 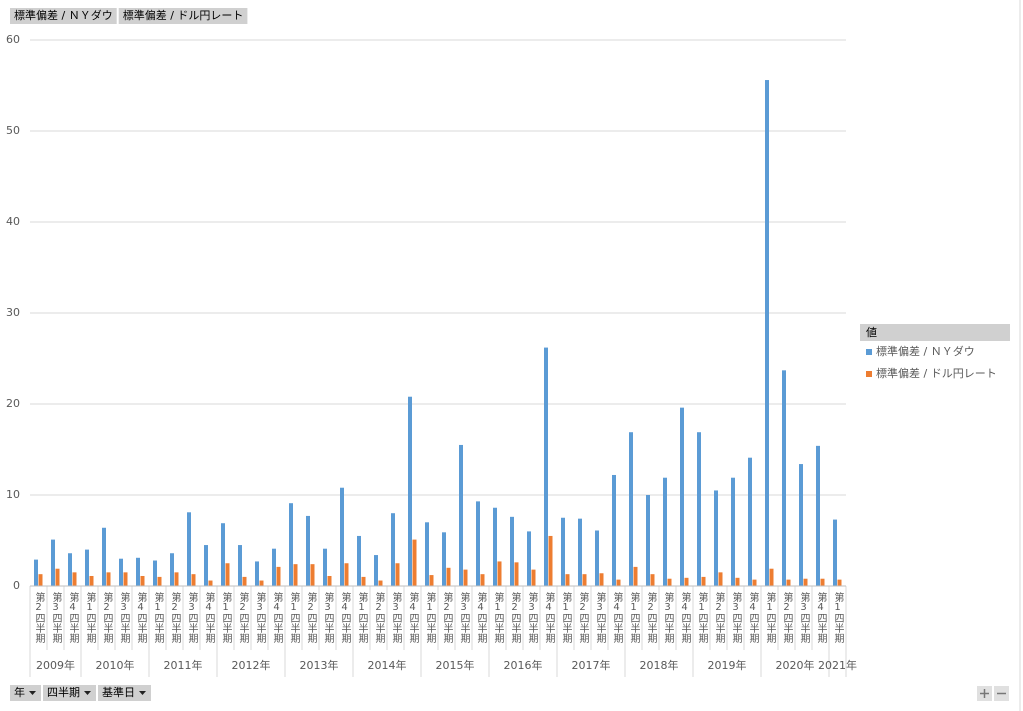 What do you see at coordinates (727, 665) in the screenshot?
I see `year-label: 2019年` at bounding box center [727, 665].